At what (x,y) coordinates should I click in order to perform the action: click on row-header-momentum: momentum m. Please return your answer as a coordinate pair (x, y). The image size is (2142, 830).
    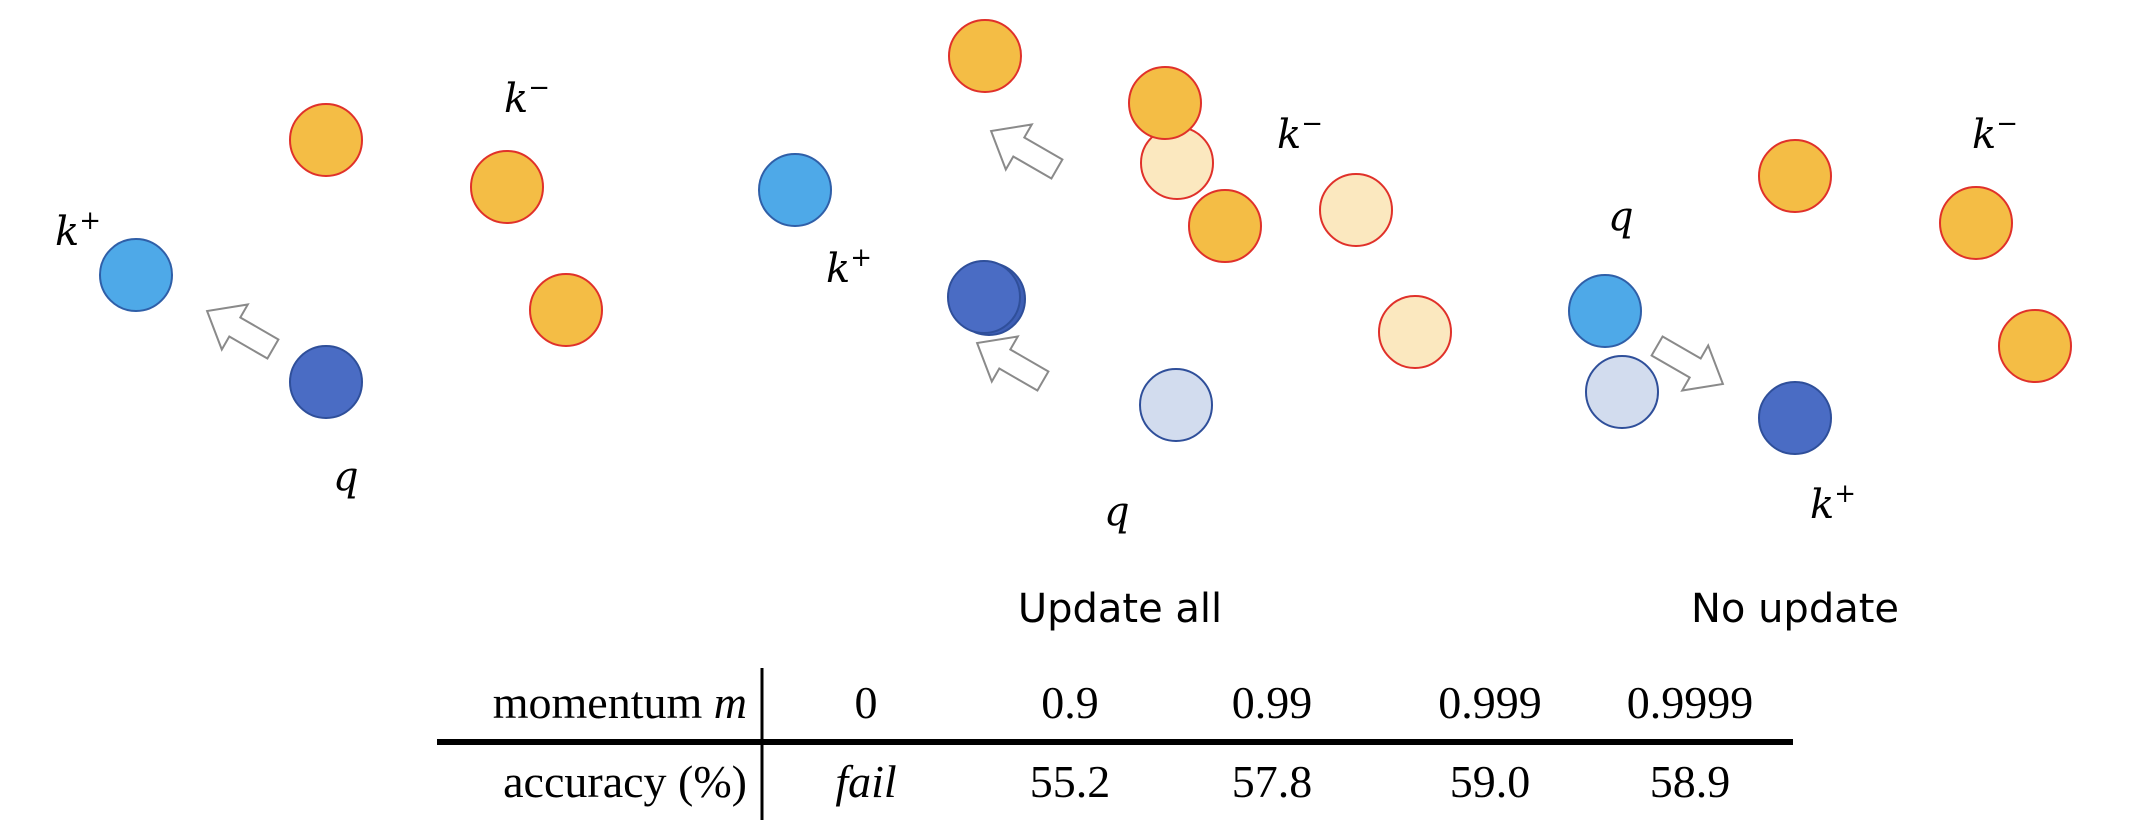
    Looking at the image, I should click on (620, 702).